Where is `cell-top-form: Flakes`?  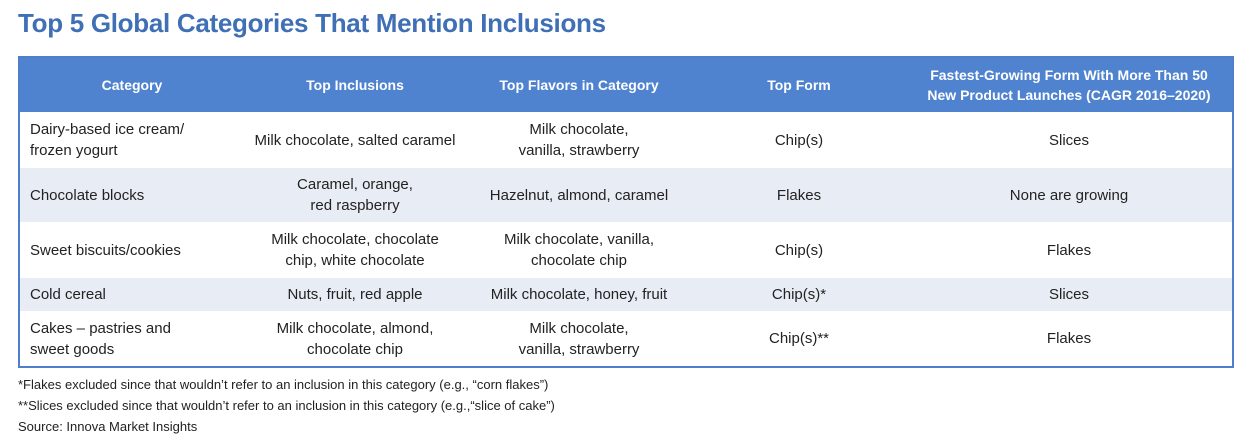
cell-top-form: Flakes is located at coordinates (799, 195).